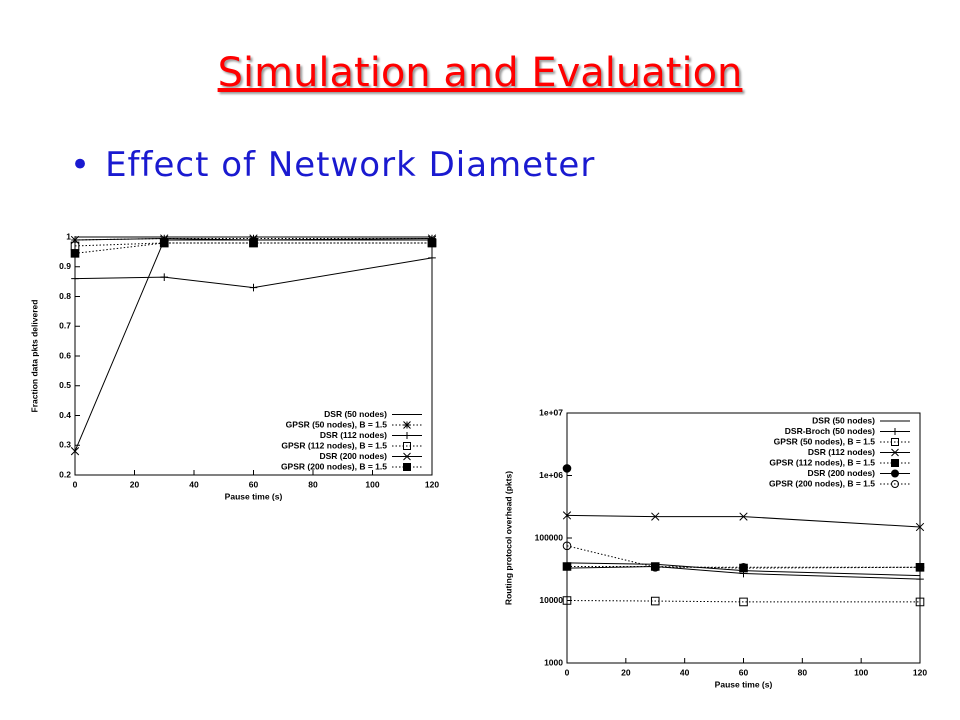 The height and width of the screenshot is (720, 960). What do you see at coordinates (508, 538) in the screenshot?
I see `y-axis-label: Routing protocol overhead (pkts)` at bounding box center [508, 538].